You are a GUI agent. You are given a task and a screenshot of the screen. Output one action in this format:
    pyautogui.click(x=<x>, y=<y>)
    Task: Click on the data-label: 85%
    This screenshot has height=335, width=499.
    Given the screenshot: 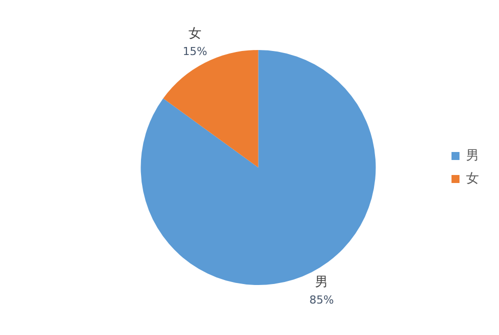 What is the action you would take?
    pyautogui.click(x=321, y=300)
    